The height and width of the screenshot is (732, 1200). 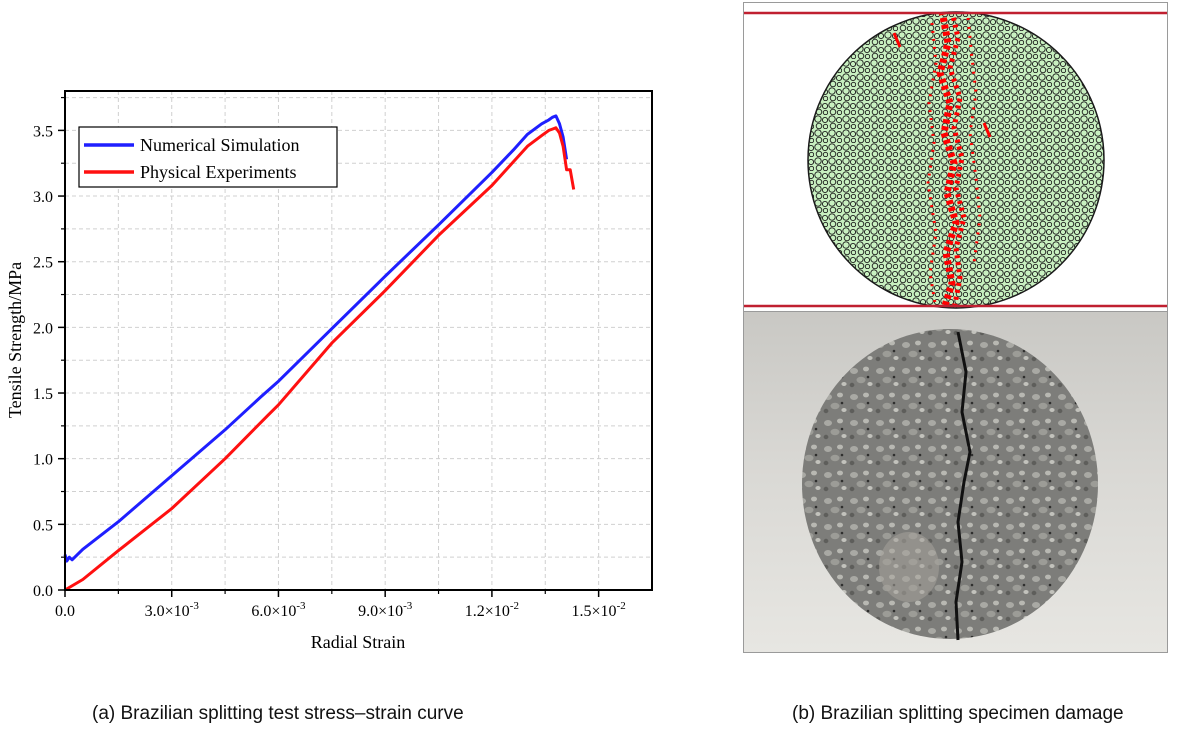 I want to click on x-tick-label: 0.0, so click(x=65, y=611).